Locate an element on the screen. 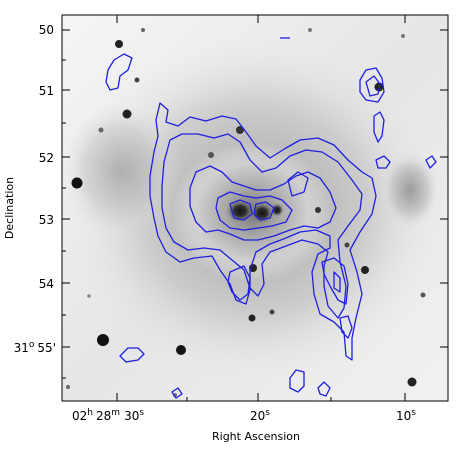 The height and width of the screenshot is (463, 463). y-tick-labels: 50 51 52 53 54 31o 55' is located at coordinates (35, 189).